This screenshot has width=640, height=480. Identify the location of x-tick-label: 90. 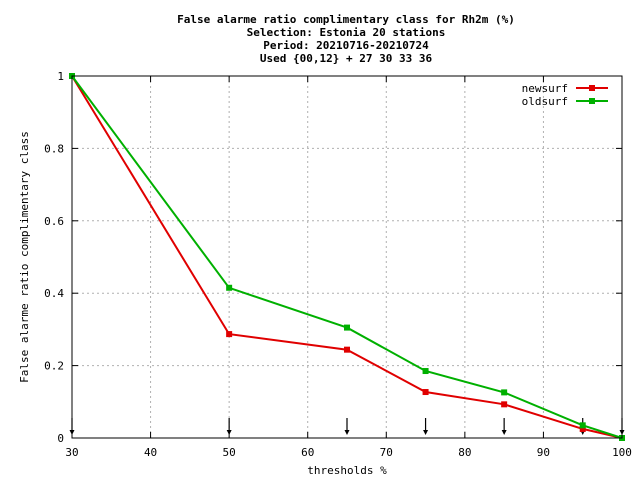
(543, 452).